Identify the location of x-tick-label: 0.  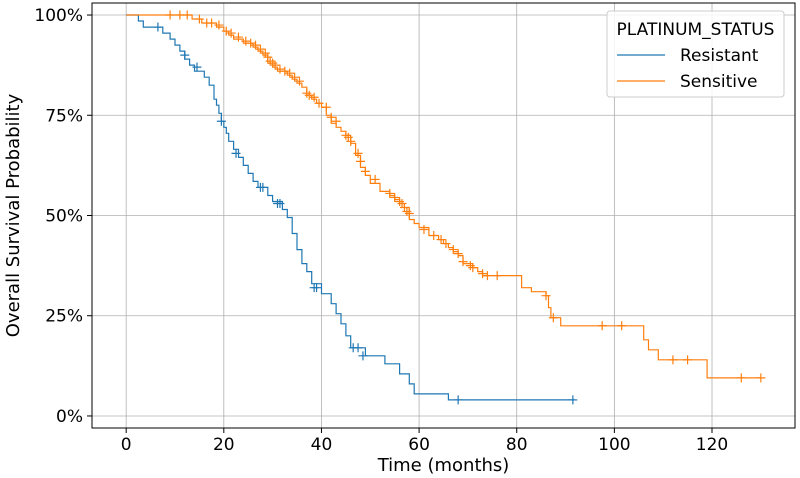
(126, 445).